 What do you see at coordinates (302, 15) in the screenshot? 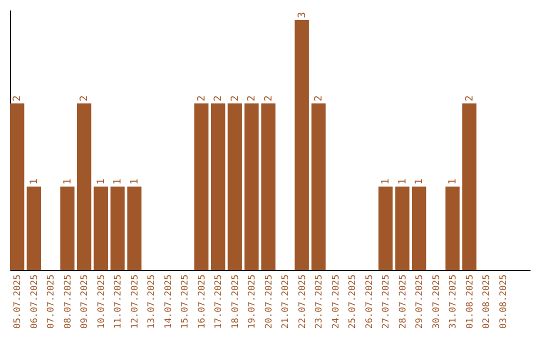
I see `data-label: 3` at bounding box center [302, 15].